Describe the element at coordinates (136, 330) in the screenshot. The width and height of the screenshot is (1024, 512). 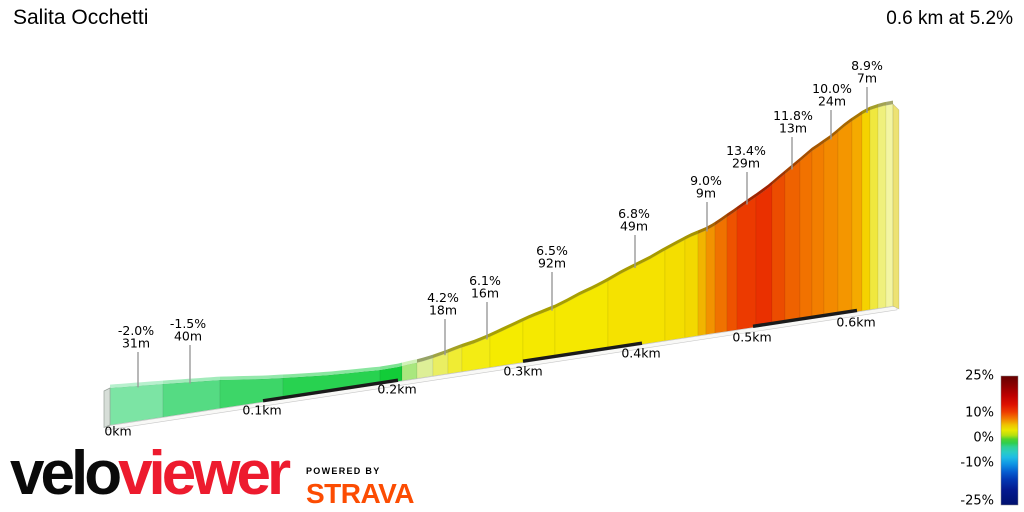
I see `callout-gradient-label: -2.0%` at that location.